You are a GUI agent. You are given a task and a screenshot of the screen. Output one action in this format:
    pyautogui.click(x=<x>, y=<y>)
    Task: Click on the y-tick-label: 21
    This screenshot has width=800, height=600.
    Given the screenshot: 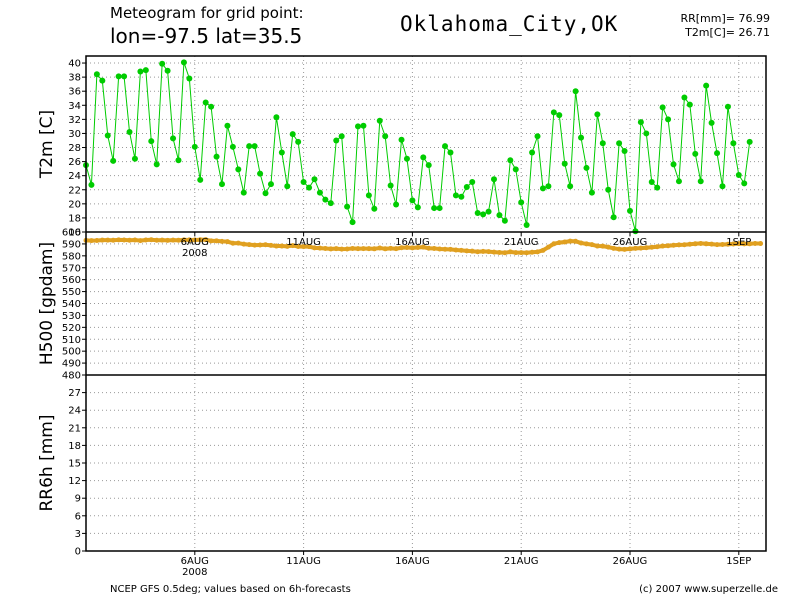 What is the action you would take?
    pyautogui.click(x=74, y=428)
    